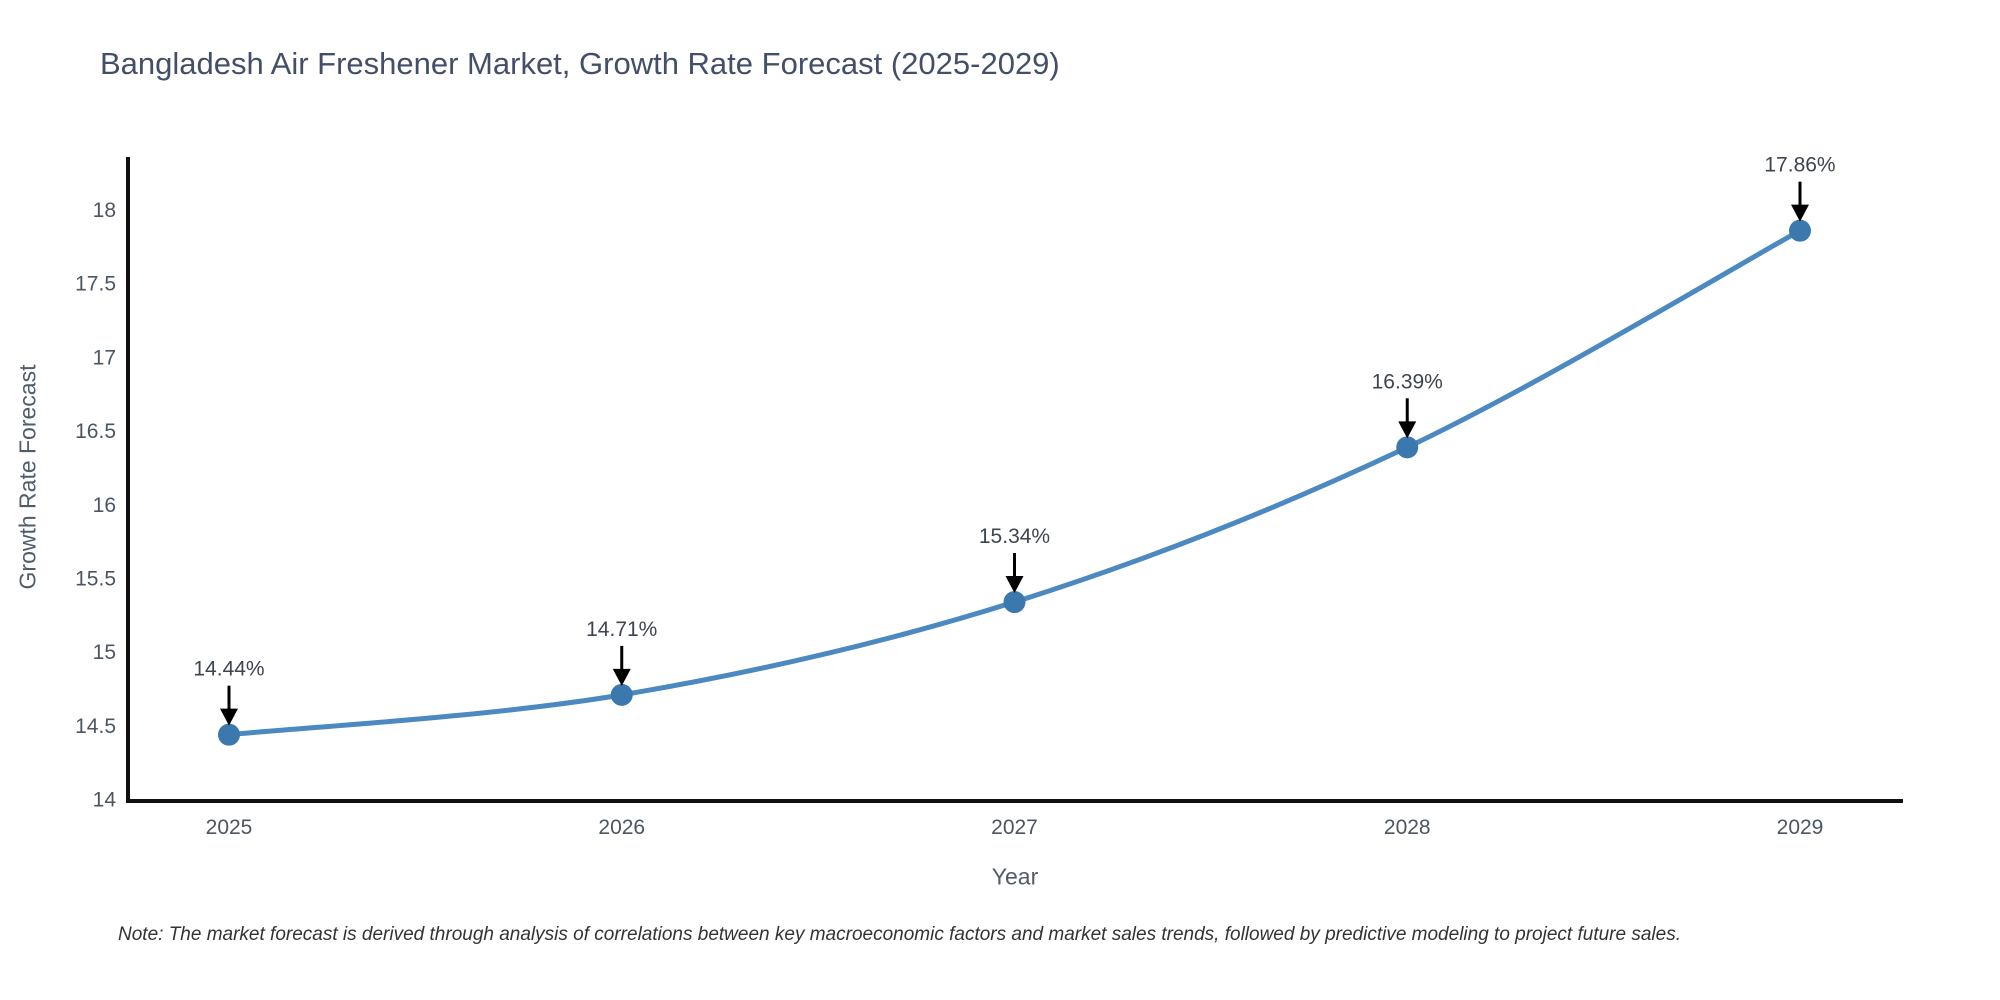 This screenshot has width=2000, height=1000. What do you see at coordinates (1014, 827) in the screenshot?
I see `x-tick-label: 2027` at bounding box center [1014, 827].